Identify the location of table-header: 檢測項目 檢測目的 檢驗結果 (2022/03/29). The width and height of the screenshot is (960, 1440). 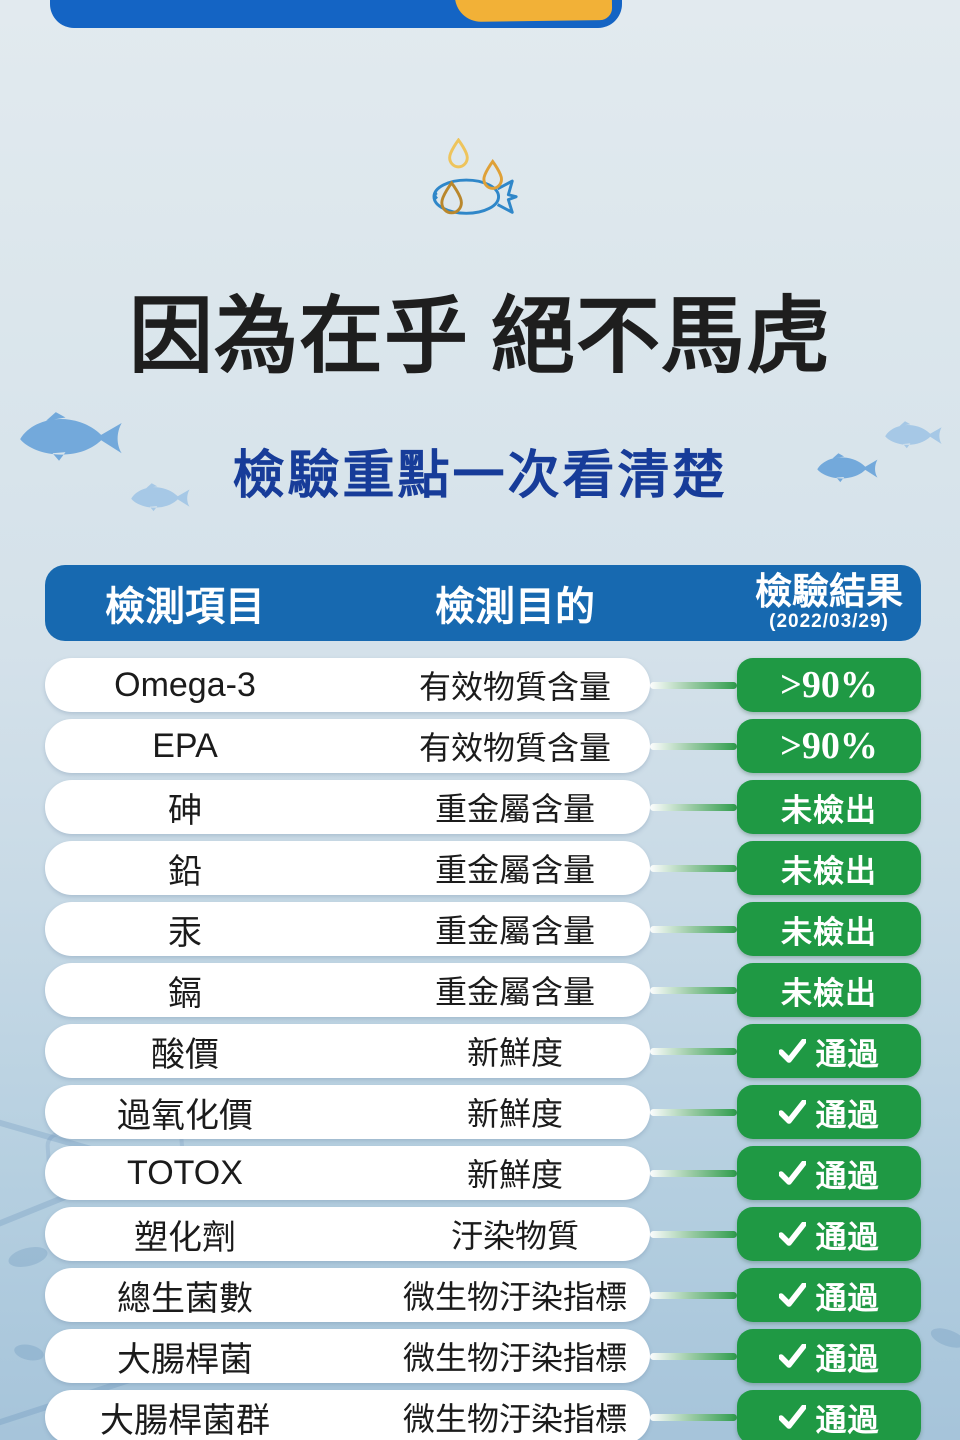
(483, 603).